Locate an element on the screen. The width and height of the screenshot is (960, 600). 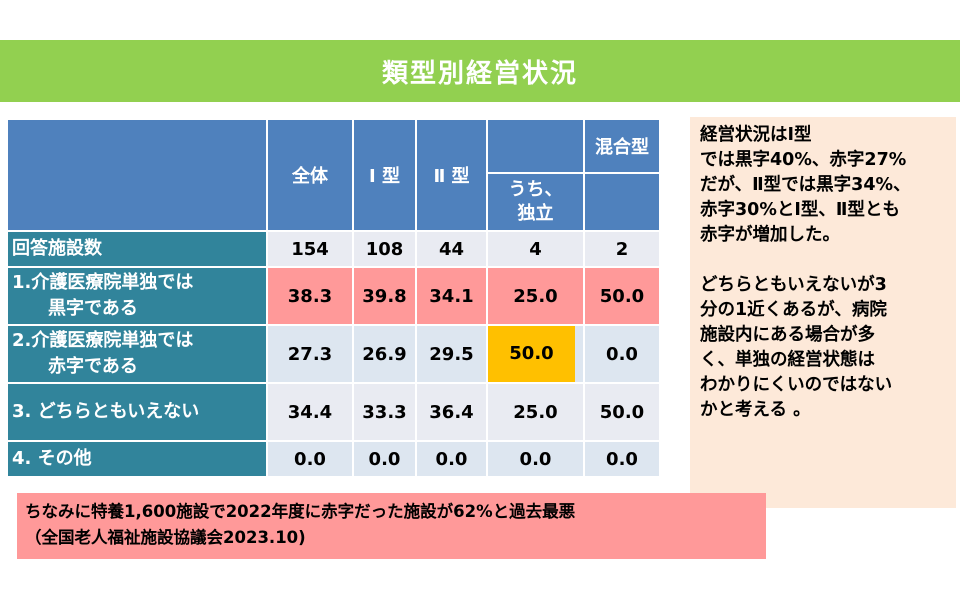
header-mixed: 混合型 is located at coordinates (622, 146).